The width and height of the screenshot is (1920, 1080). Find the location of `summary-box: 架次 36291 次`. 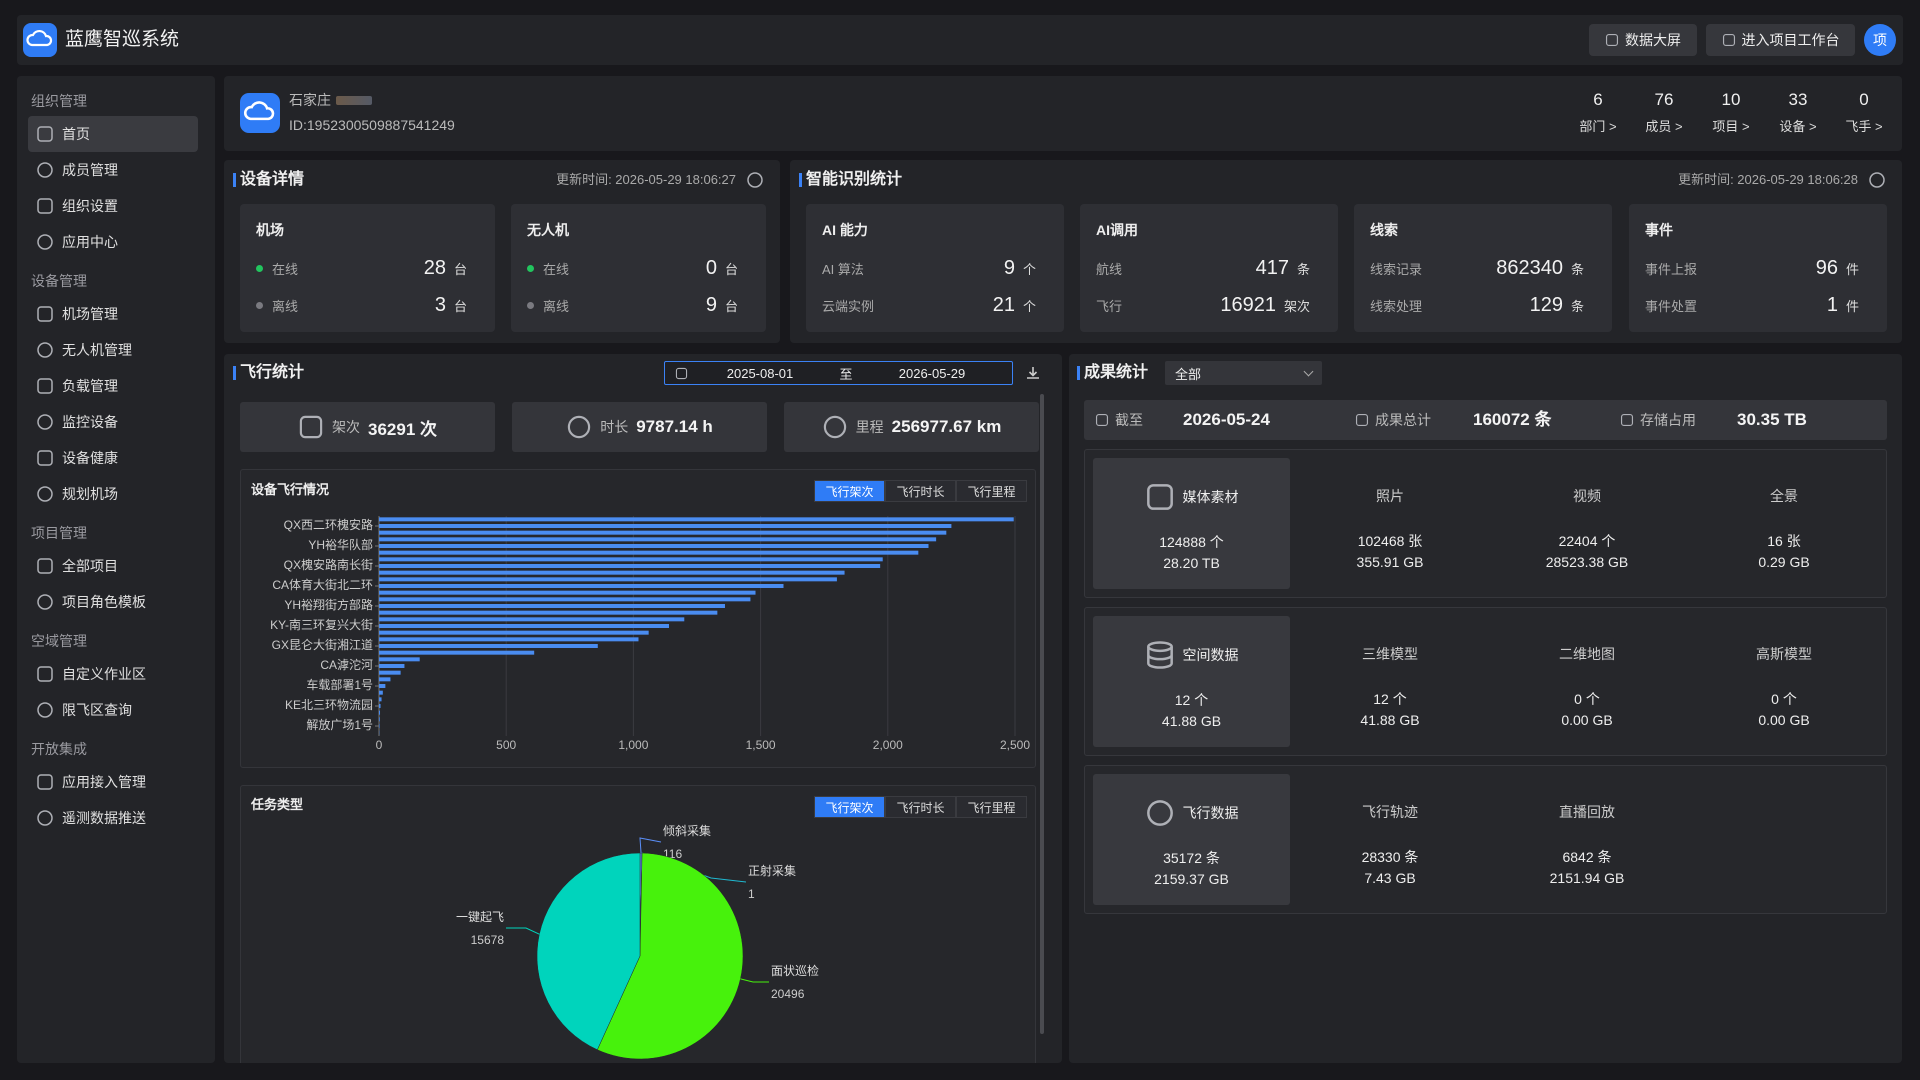

summary-box: 架次 36291 次 is located at coordinates (367, 427).